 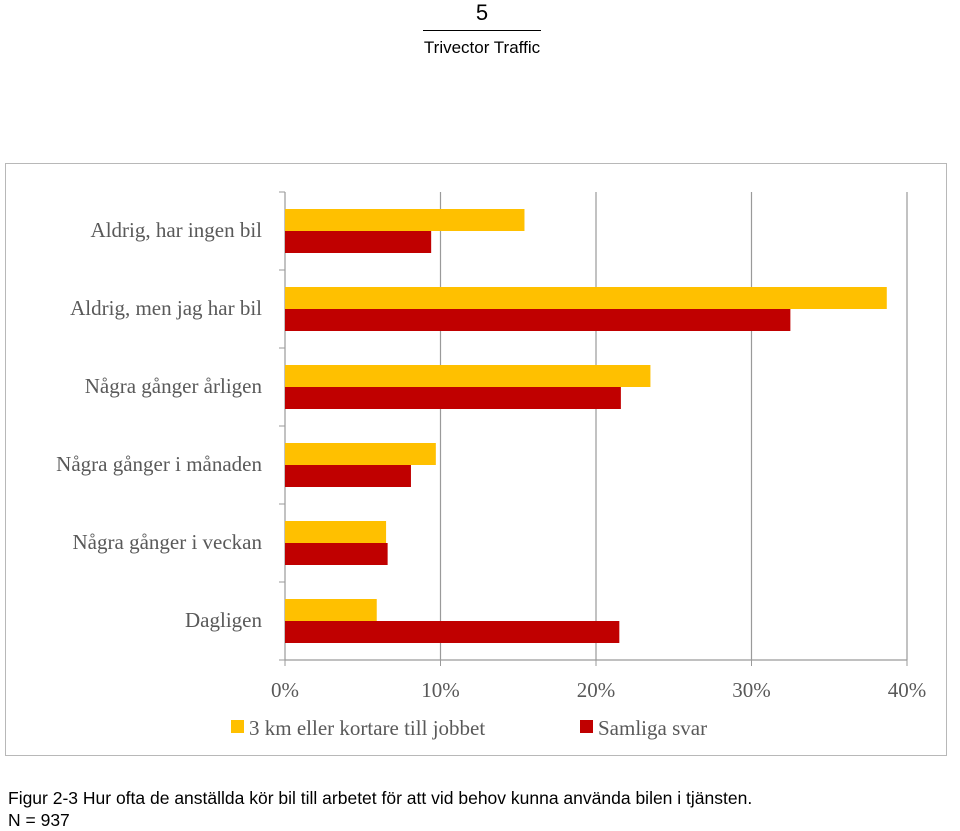 I want to click on category-label: Dagligen, so click(x=223, y=620).